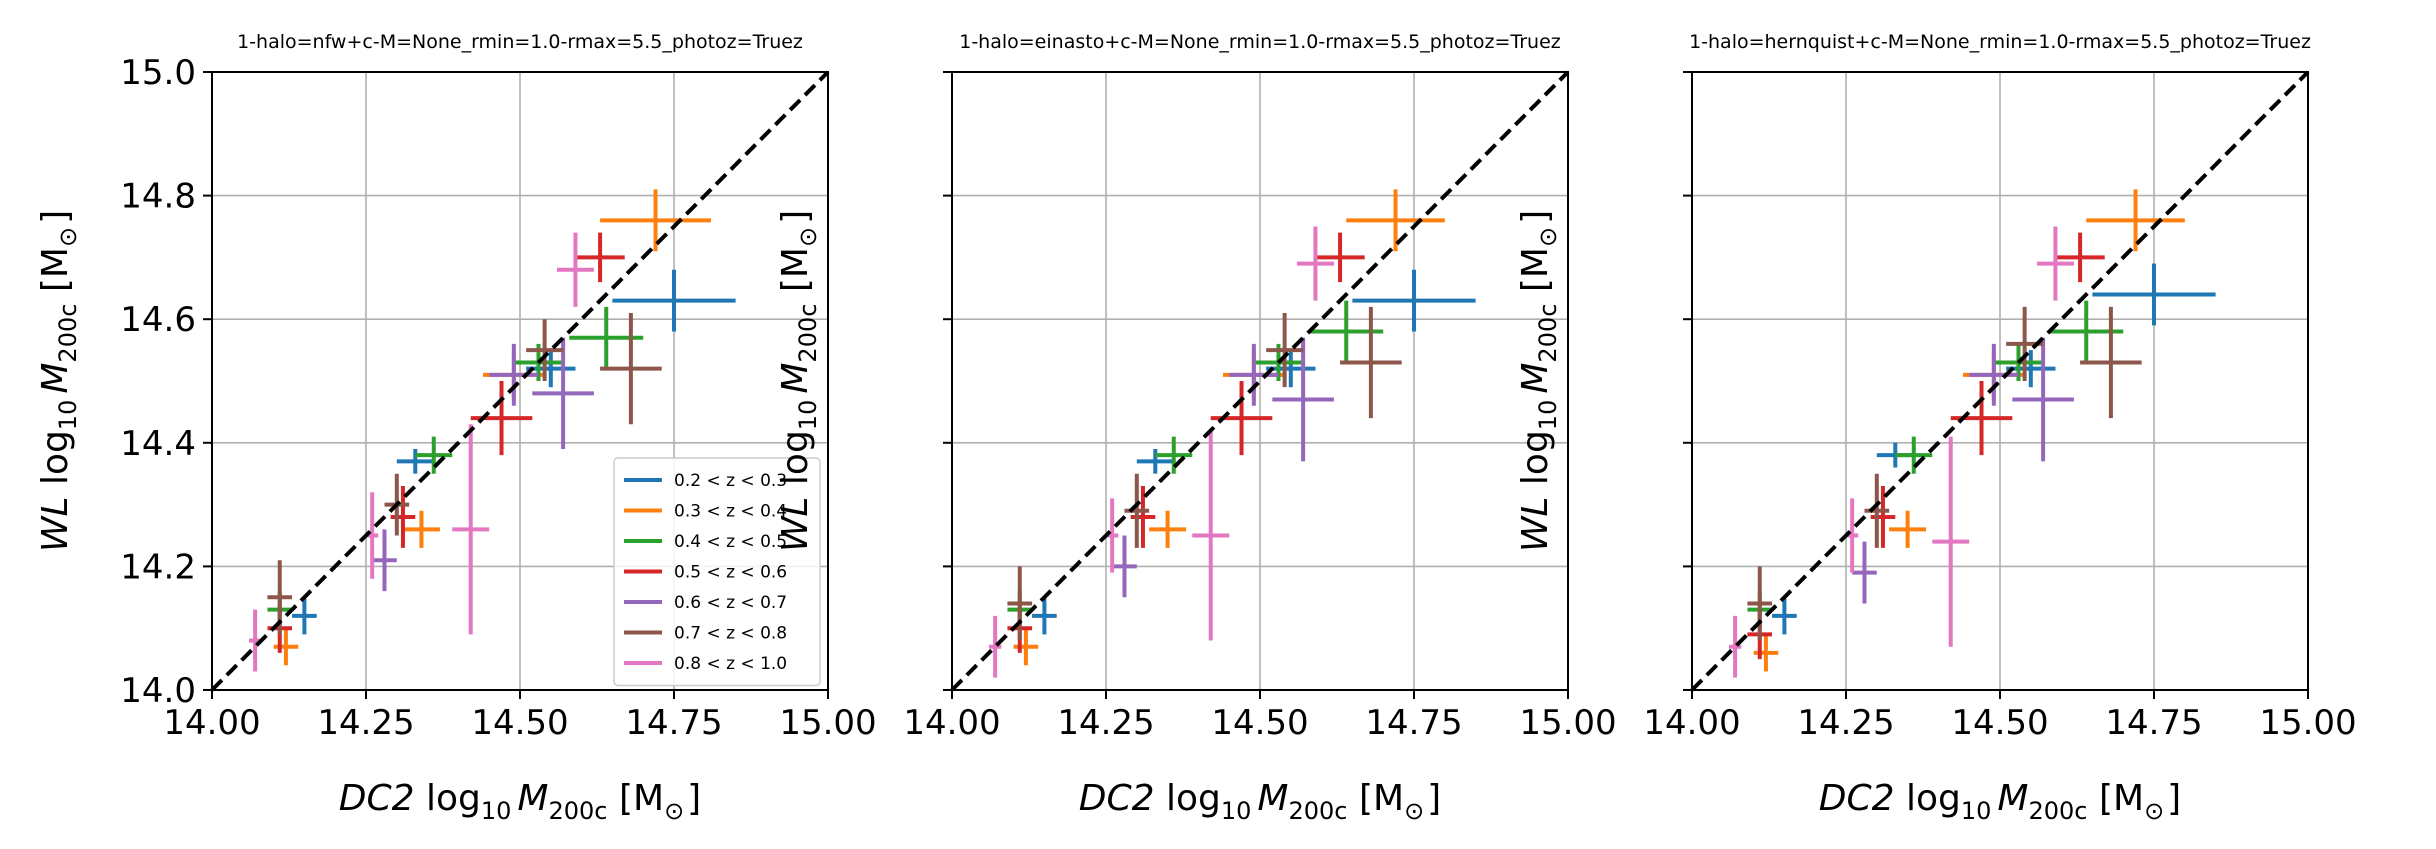  What do you see at coordinates (158, 444) in the screenshot?
I see `y-tick-label: 14.4` at bounding box center [158, 444].